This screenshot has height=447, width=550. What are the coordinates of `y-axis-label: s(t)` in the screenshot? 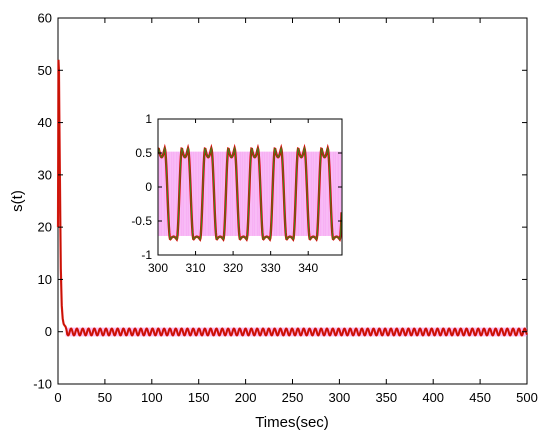 It's located at (17, 201).